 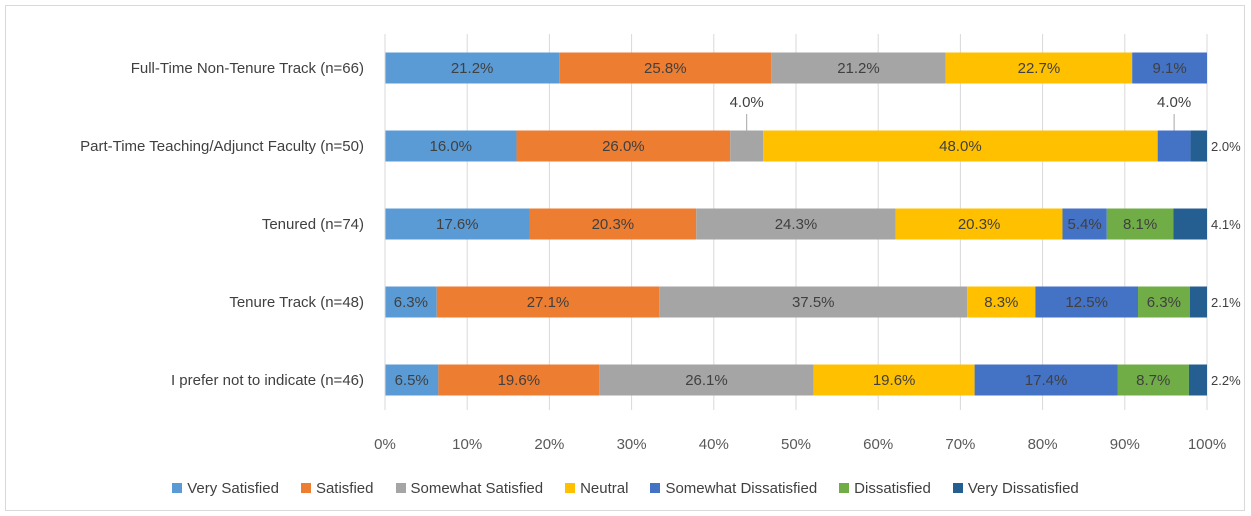 What do you see at coordinates (1001, 302) in the screenshot?
I see `data-label: 8.3%` at bounding box center [1001, 302].